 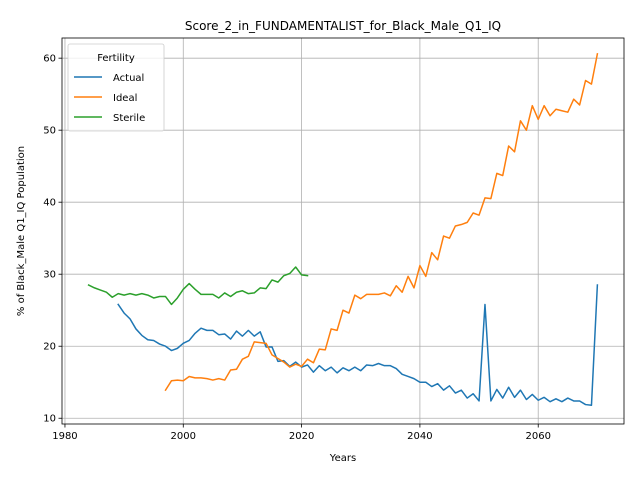 I want to click on legend-label-sterile: Sterile, so click(x=129, y=118).